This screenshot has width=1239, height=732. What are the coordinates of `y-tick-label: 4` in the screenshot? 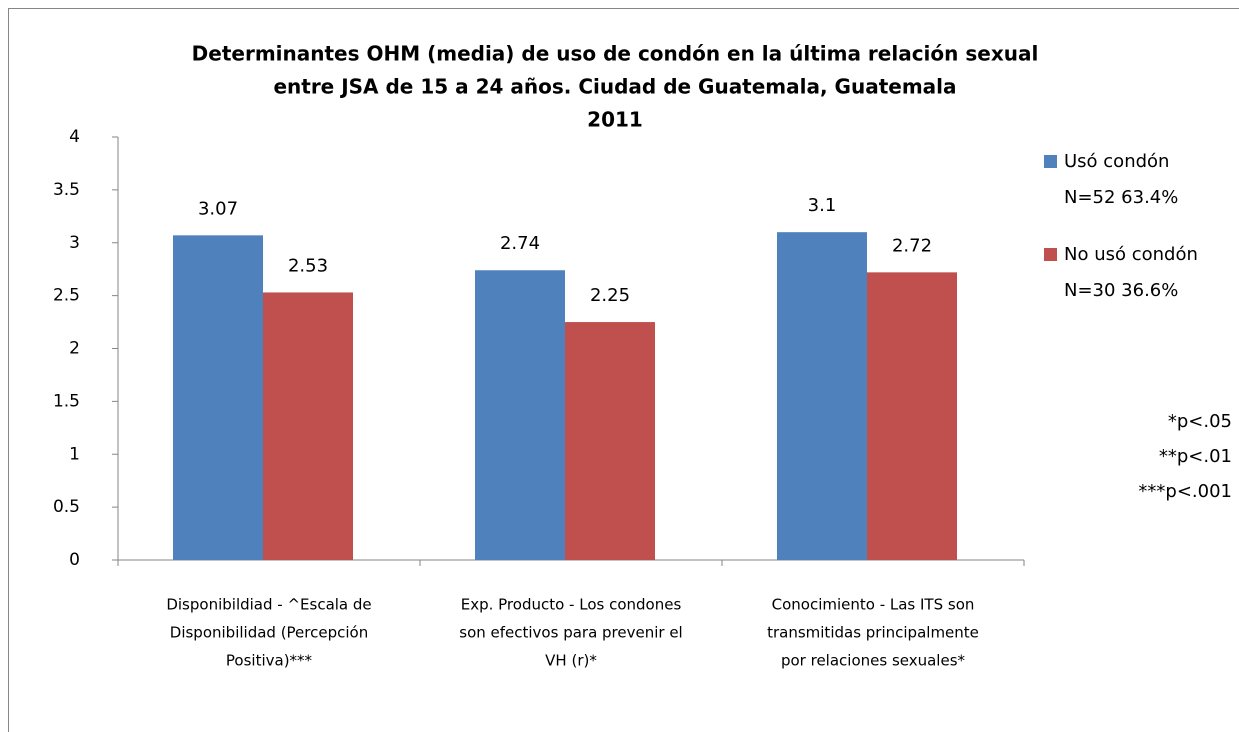 It's located at (74, 137).